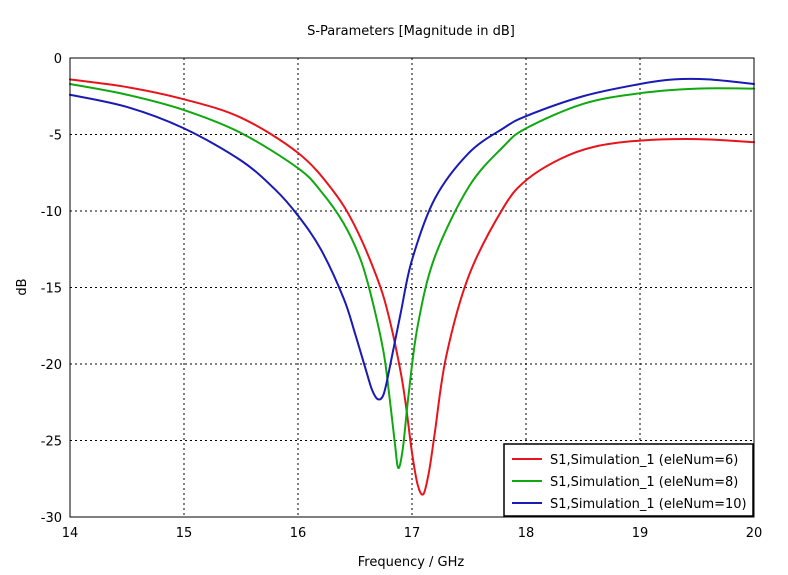 This screenshot has width=788, height=575. What do you see at coordinates (22, 286) in the screenshot?
I see `y-axis-title: dB` at bounding box center [22, 286].